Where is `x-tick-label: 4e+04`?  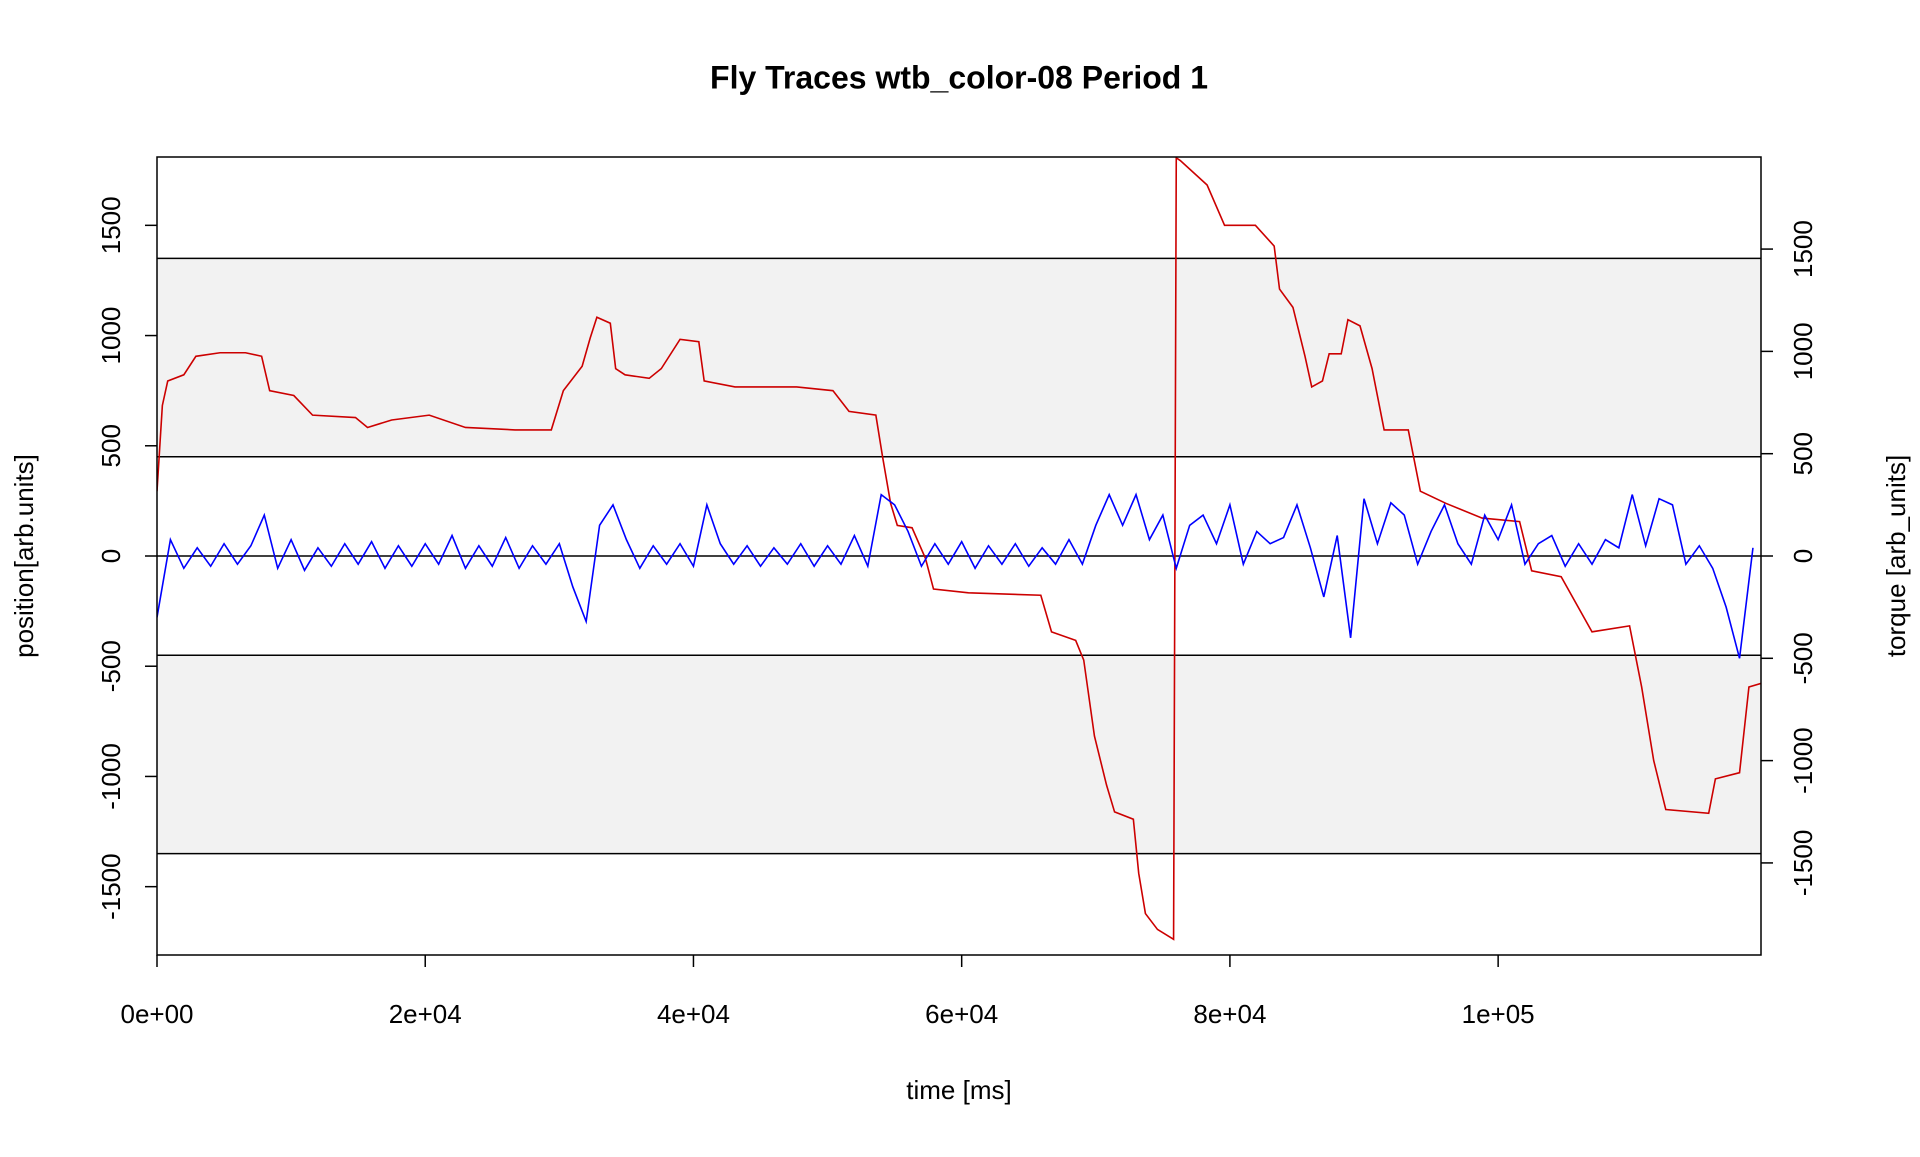 x-tick-label: 4e+04 is located at coordinates (693, 1014).